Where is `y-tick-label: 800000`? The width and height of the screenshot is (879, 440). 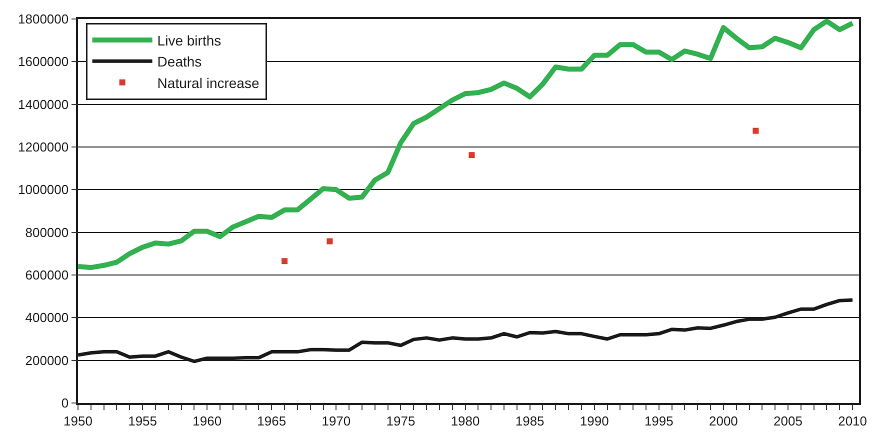 y-tick-label: 800000 is located at coordinates (47, 232).